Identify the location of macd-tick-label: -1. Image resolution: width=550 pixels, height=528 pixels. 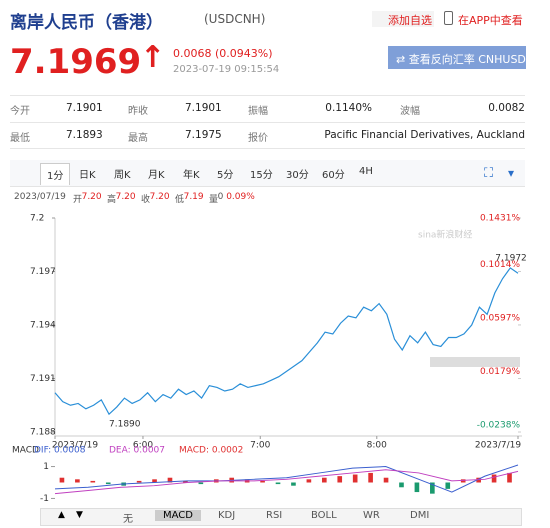
(44, 499).